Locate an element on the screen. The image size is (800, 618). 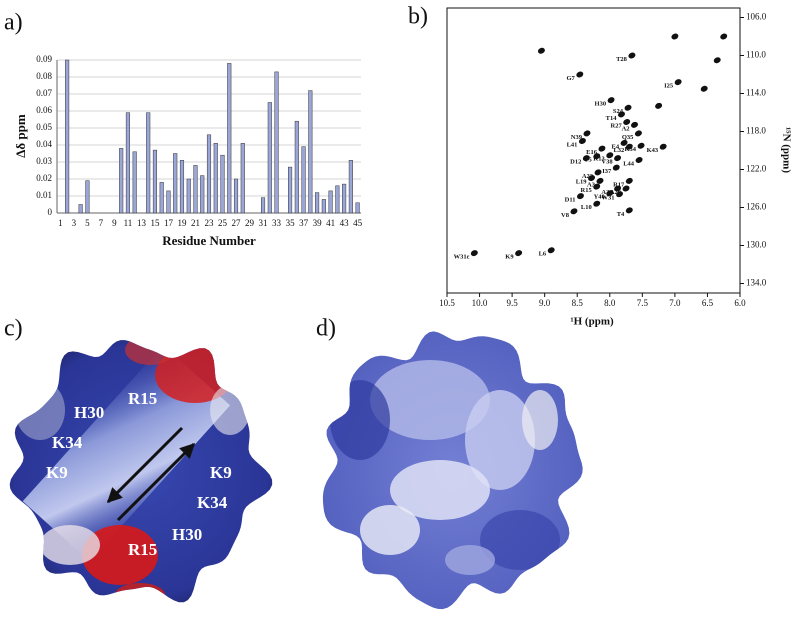
x-tick-label: 9.0 is located at coordinates (545, 303).